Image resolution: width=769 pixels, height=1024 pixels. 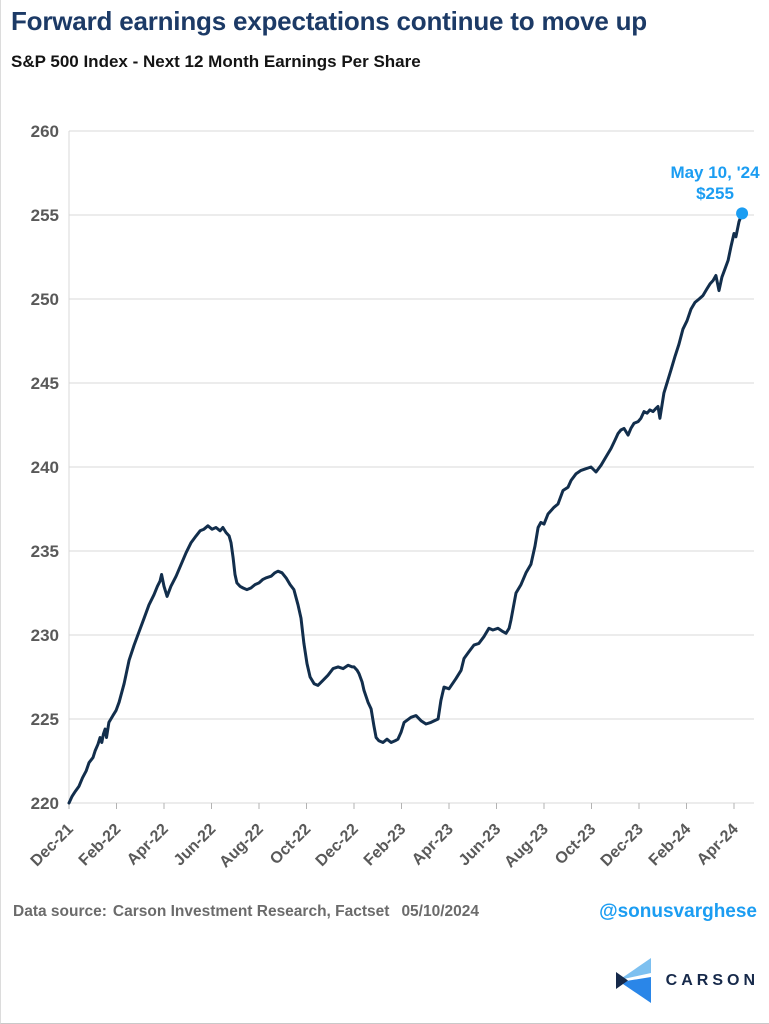 I want to click on y-axis-tick-label: 260, so click(x=45, y=131).